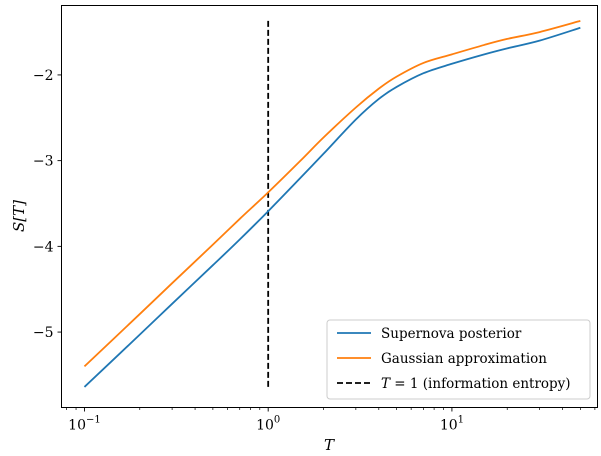 Image resolution: width=601 pixels, height=456 pixels. What do you see at coordinates (43, 247) in the screenshot?
I see `y-tick-label: −4` at bounding box center [43, 247].